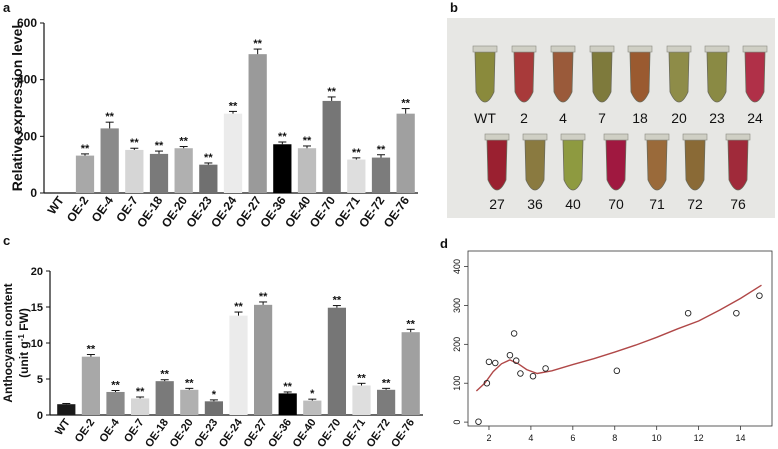  What do you see at coordinates (602, 118) in the screenshot?
I see `tube-label: 7` at bounding box center [602, 118].